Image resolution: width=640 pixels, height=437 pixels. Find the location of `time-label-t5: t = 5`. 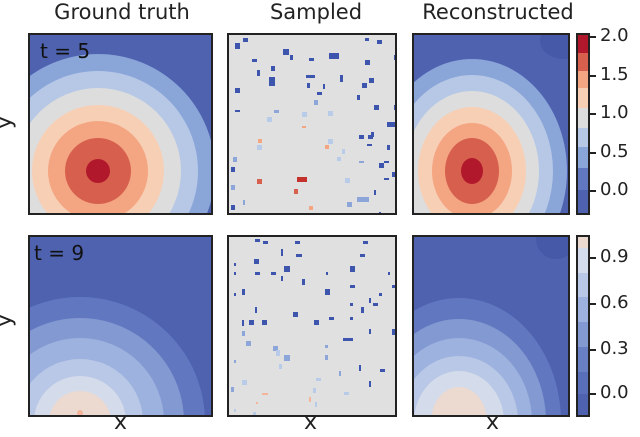

time-label-t5: t = 5 is located at coordinates (65, 51).